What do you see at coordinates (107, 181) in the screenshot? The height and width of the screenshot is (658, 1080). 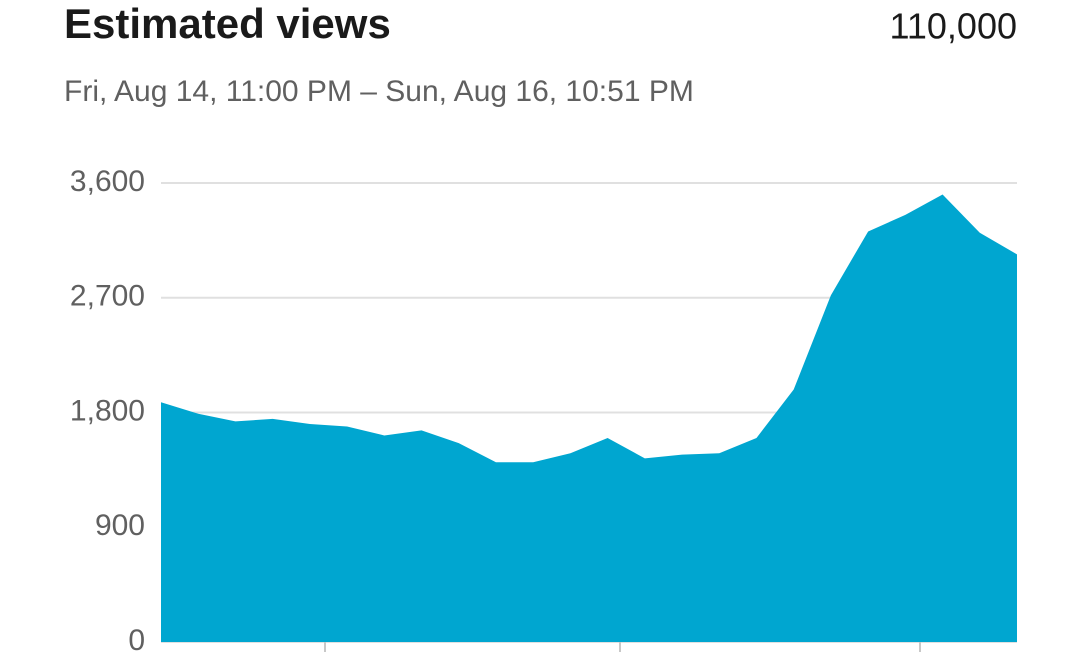 I see `y-tick-label: 3,600` at bounding box center [107, 181].